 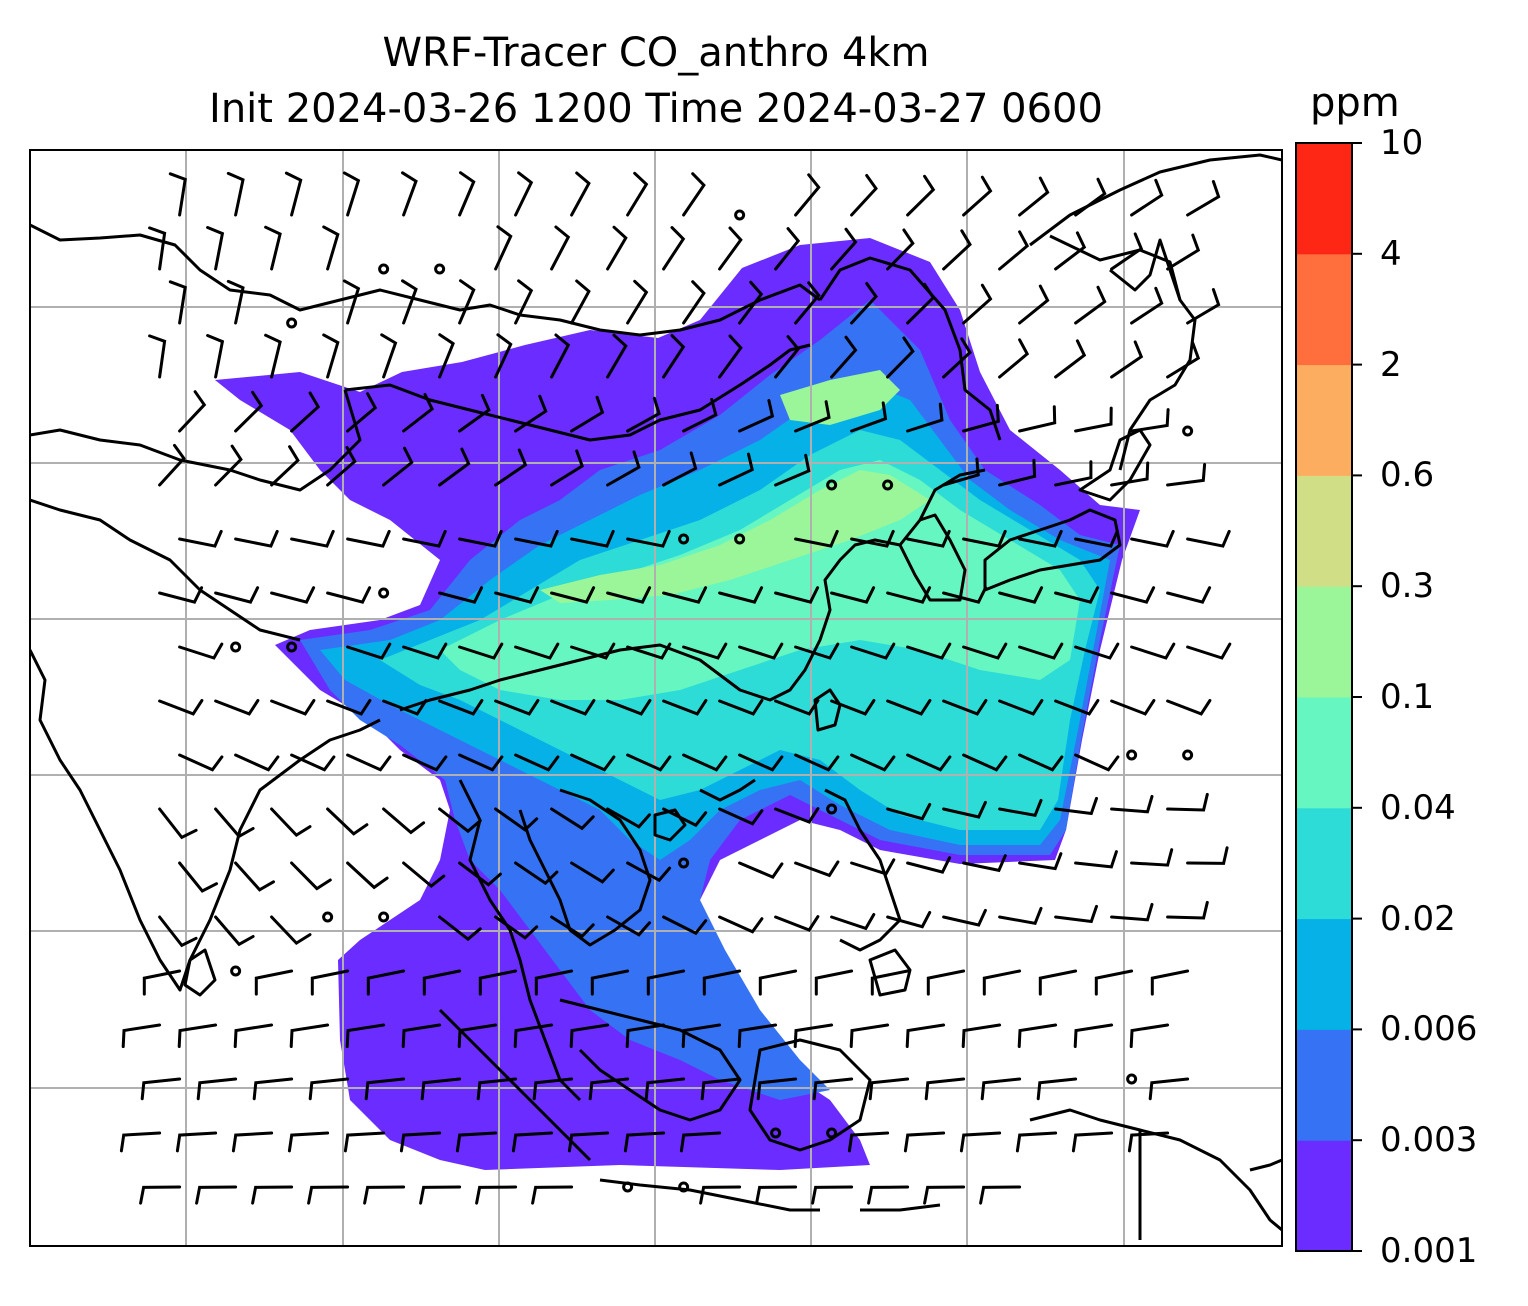 What do you see at coordinates (1429, 1251) in the screenshot?
I see `colorbar-tick-label: 0.001` at bounding box center [1429, 1251].